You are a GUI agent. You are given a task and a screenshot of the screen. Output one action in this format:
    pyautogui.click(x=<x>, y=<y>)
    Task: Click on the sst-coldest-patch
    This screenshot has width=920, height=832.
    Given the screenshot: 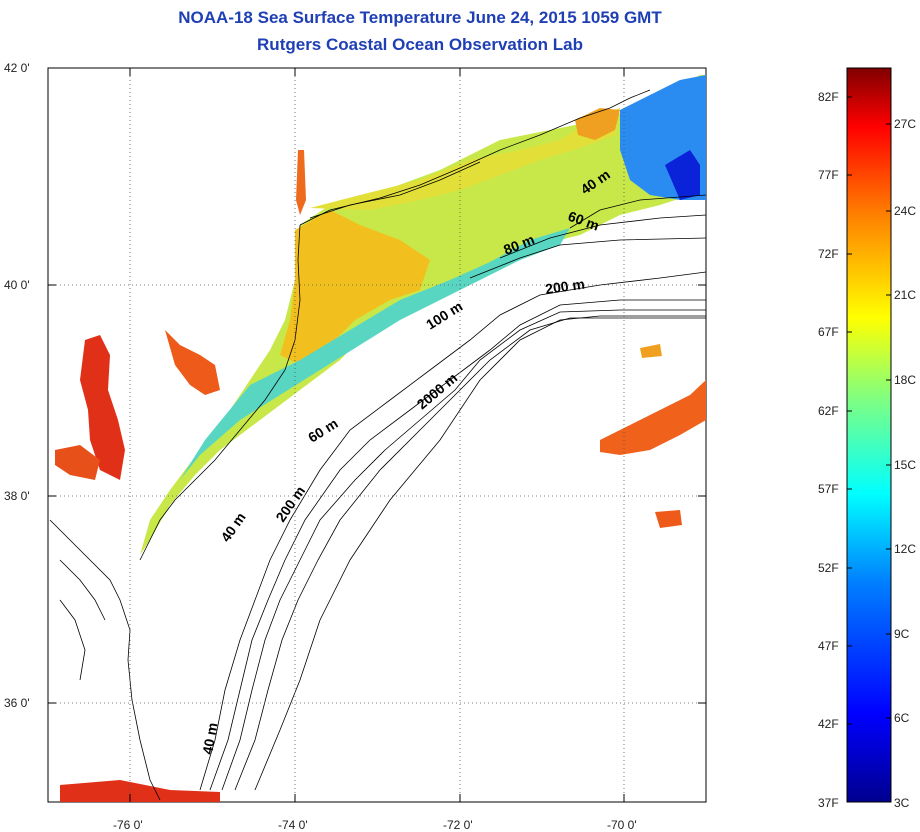 What is the action you would take?
    pyautogui.click(x=682, y=175)
    